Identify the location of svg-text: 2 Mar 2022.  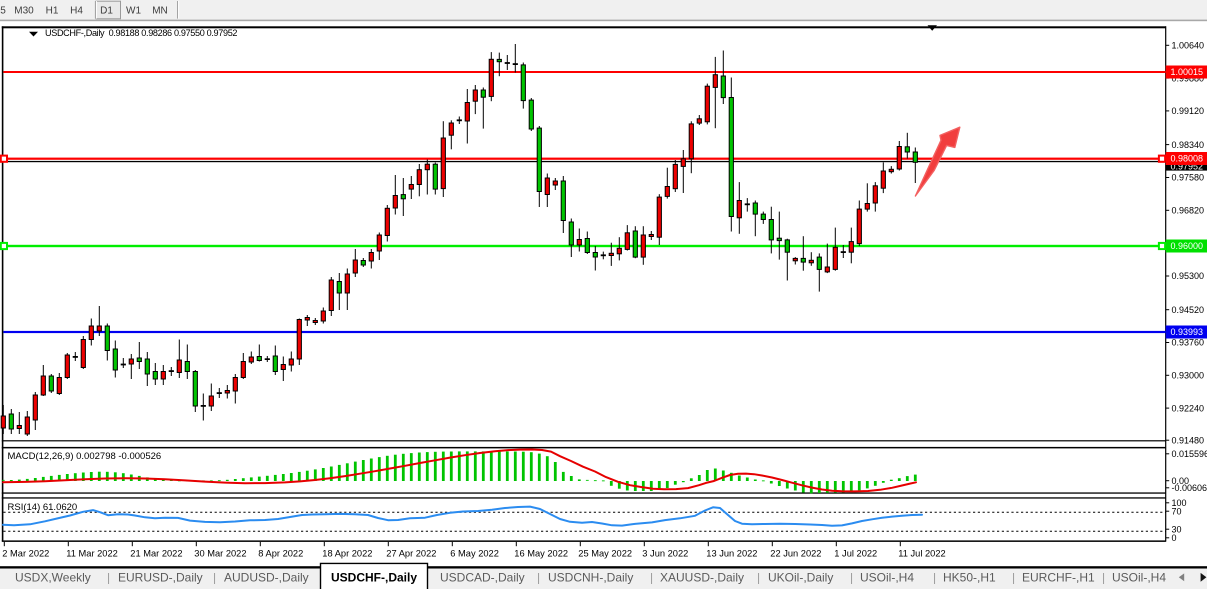
(25, 554).